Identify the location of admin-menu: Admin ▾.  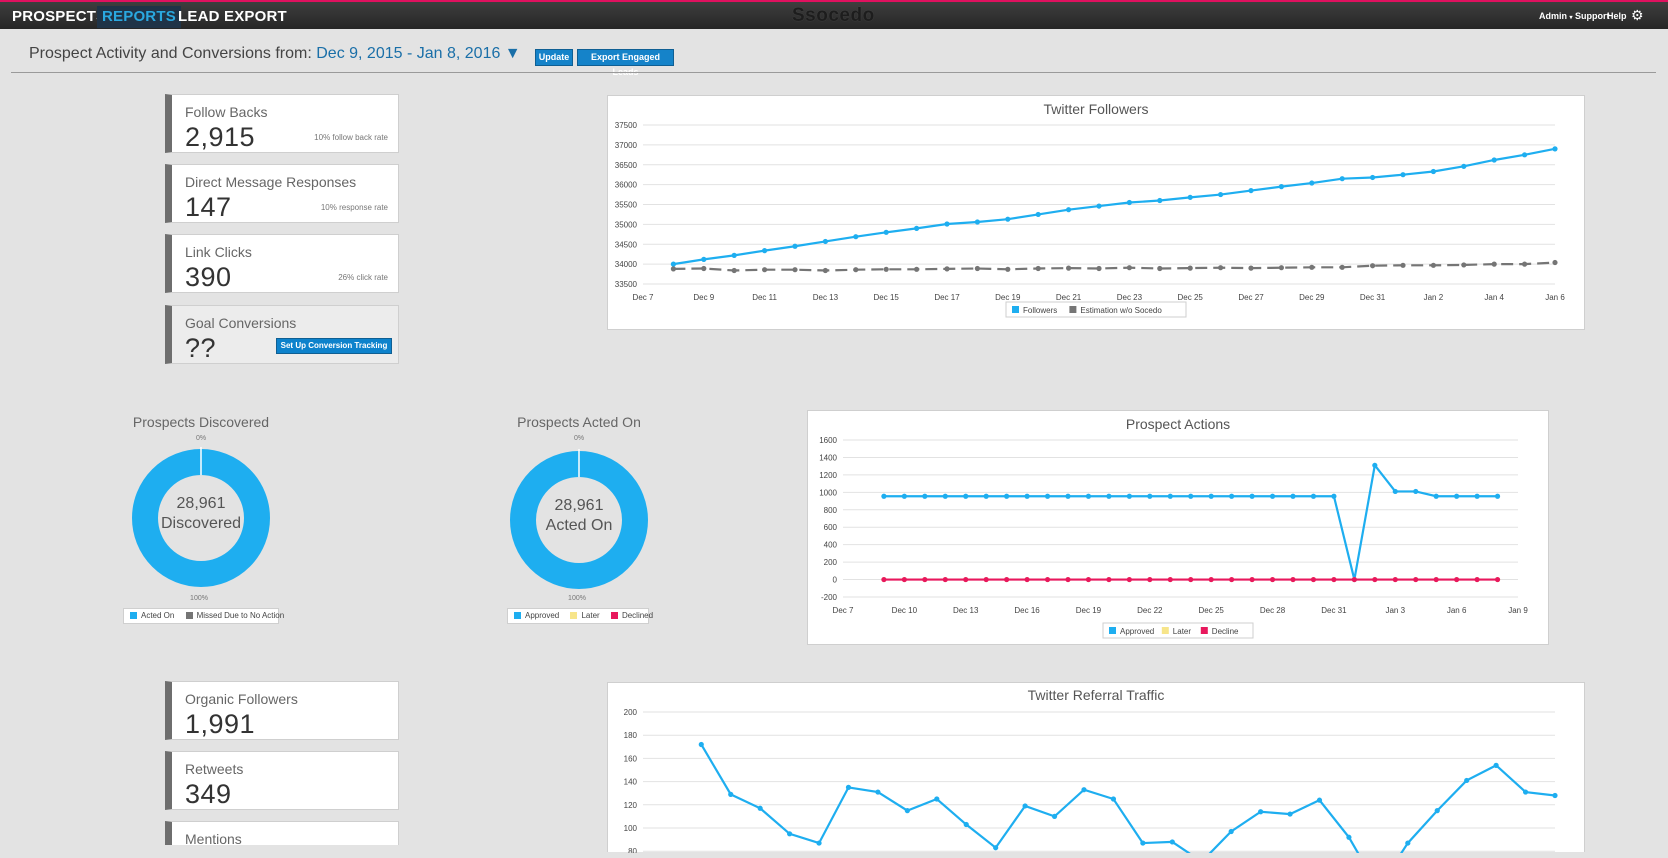
(1556, 16).